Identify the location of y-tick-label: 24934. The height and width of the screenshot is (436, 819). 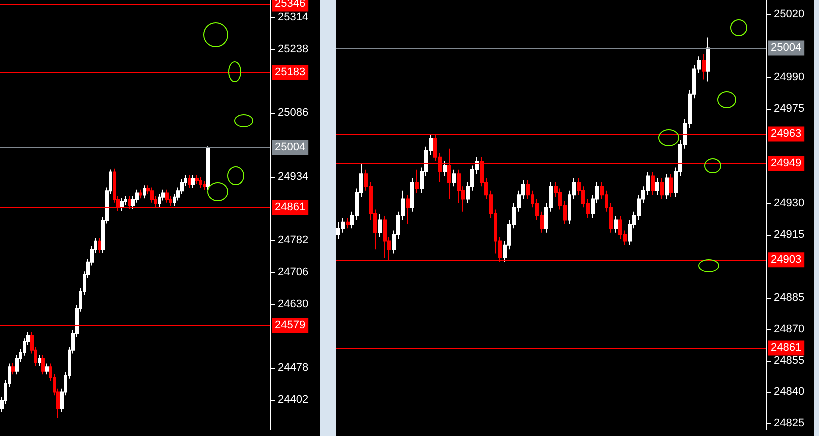
(293, 176).